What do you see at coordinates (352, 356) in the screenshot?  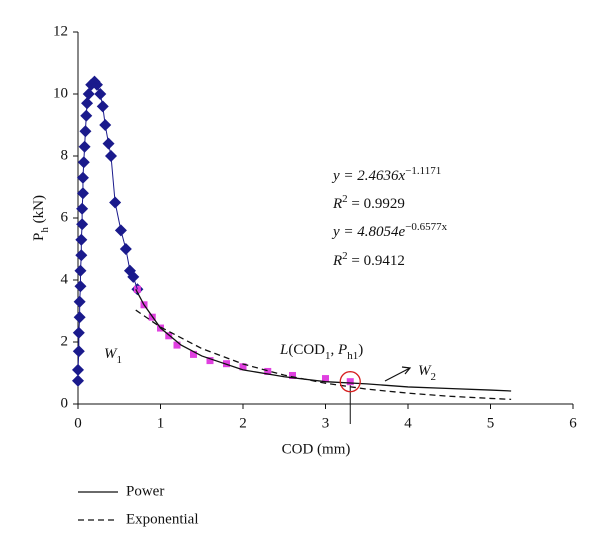 I see `annotation-part: h1` at bounding box center [352, 356].